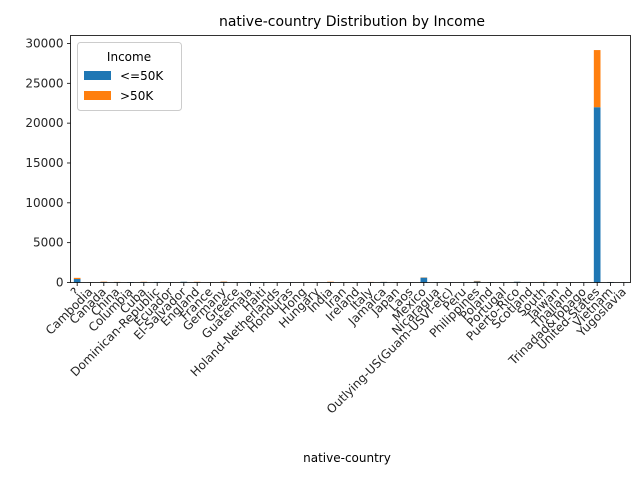 This screenshot has height=480, width=640. Describe the element at coordinates (60, 283) in the screenshot. I see `y-tick-label: 0` at that location.